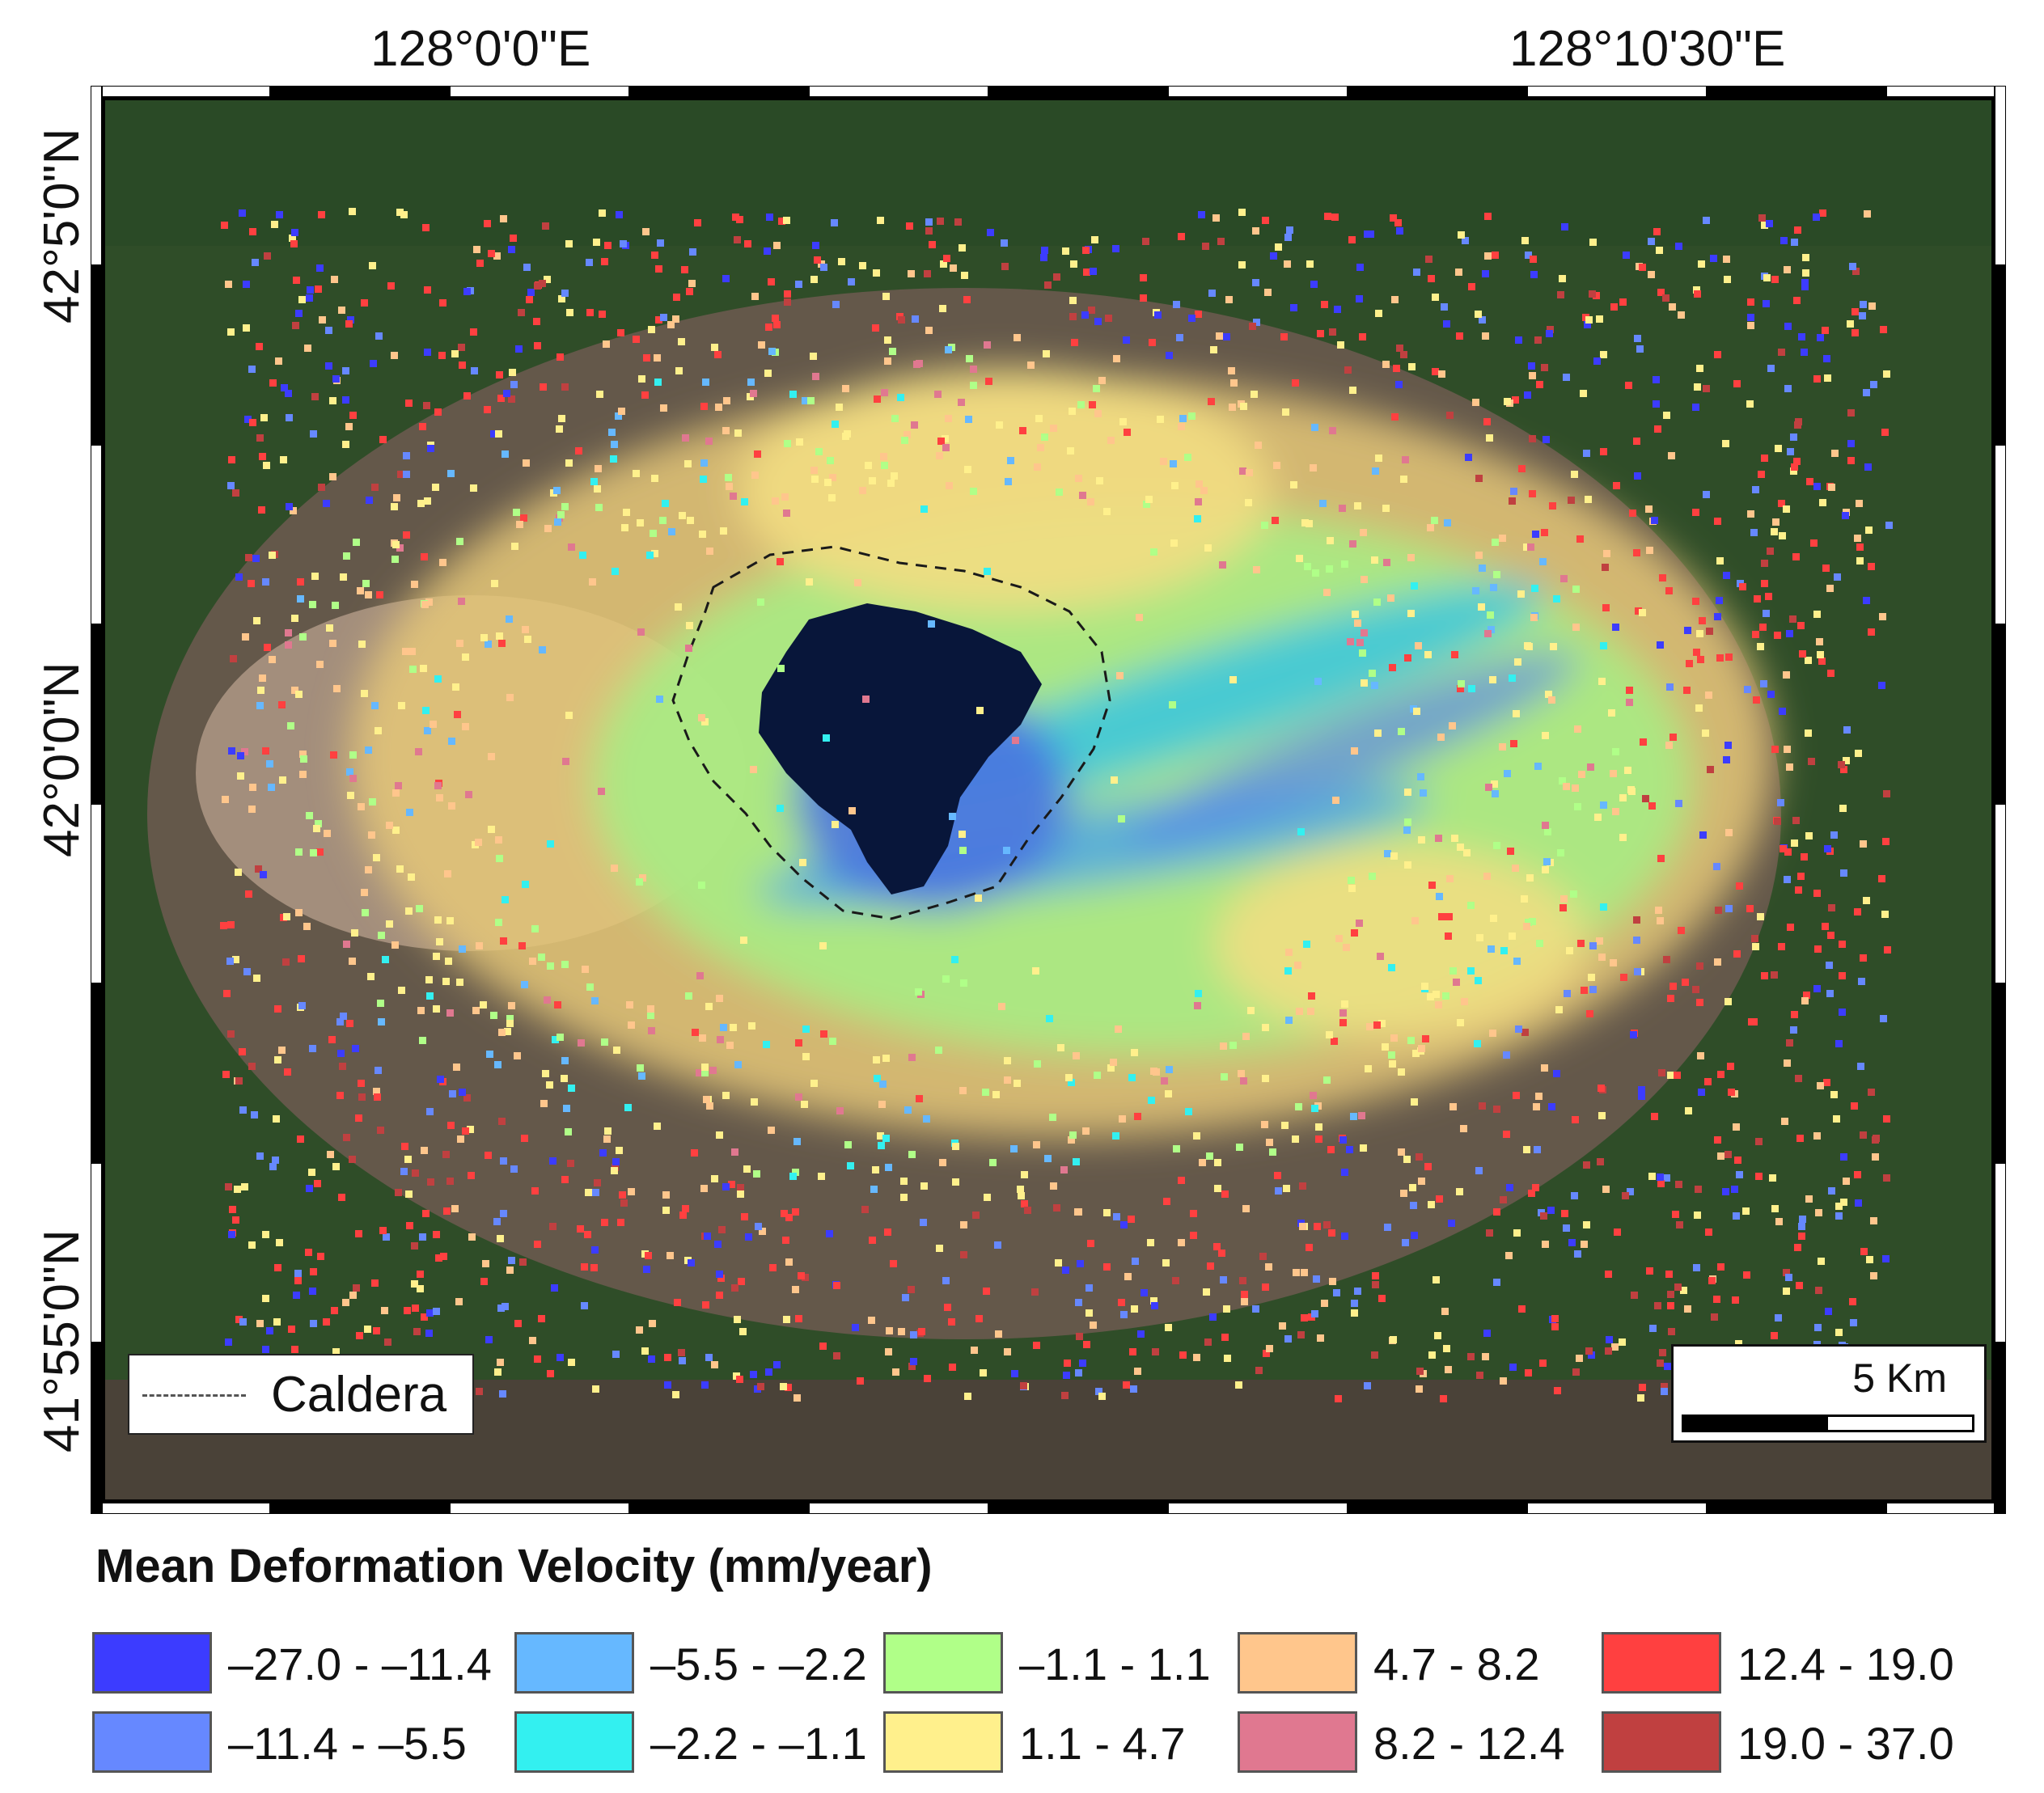 The width and height of the screenshot is (2044, 1793). Describe the element at coordinates (97, 355) in the screenshot. I see `graticule-tick` at that location.